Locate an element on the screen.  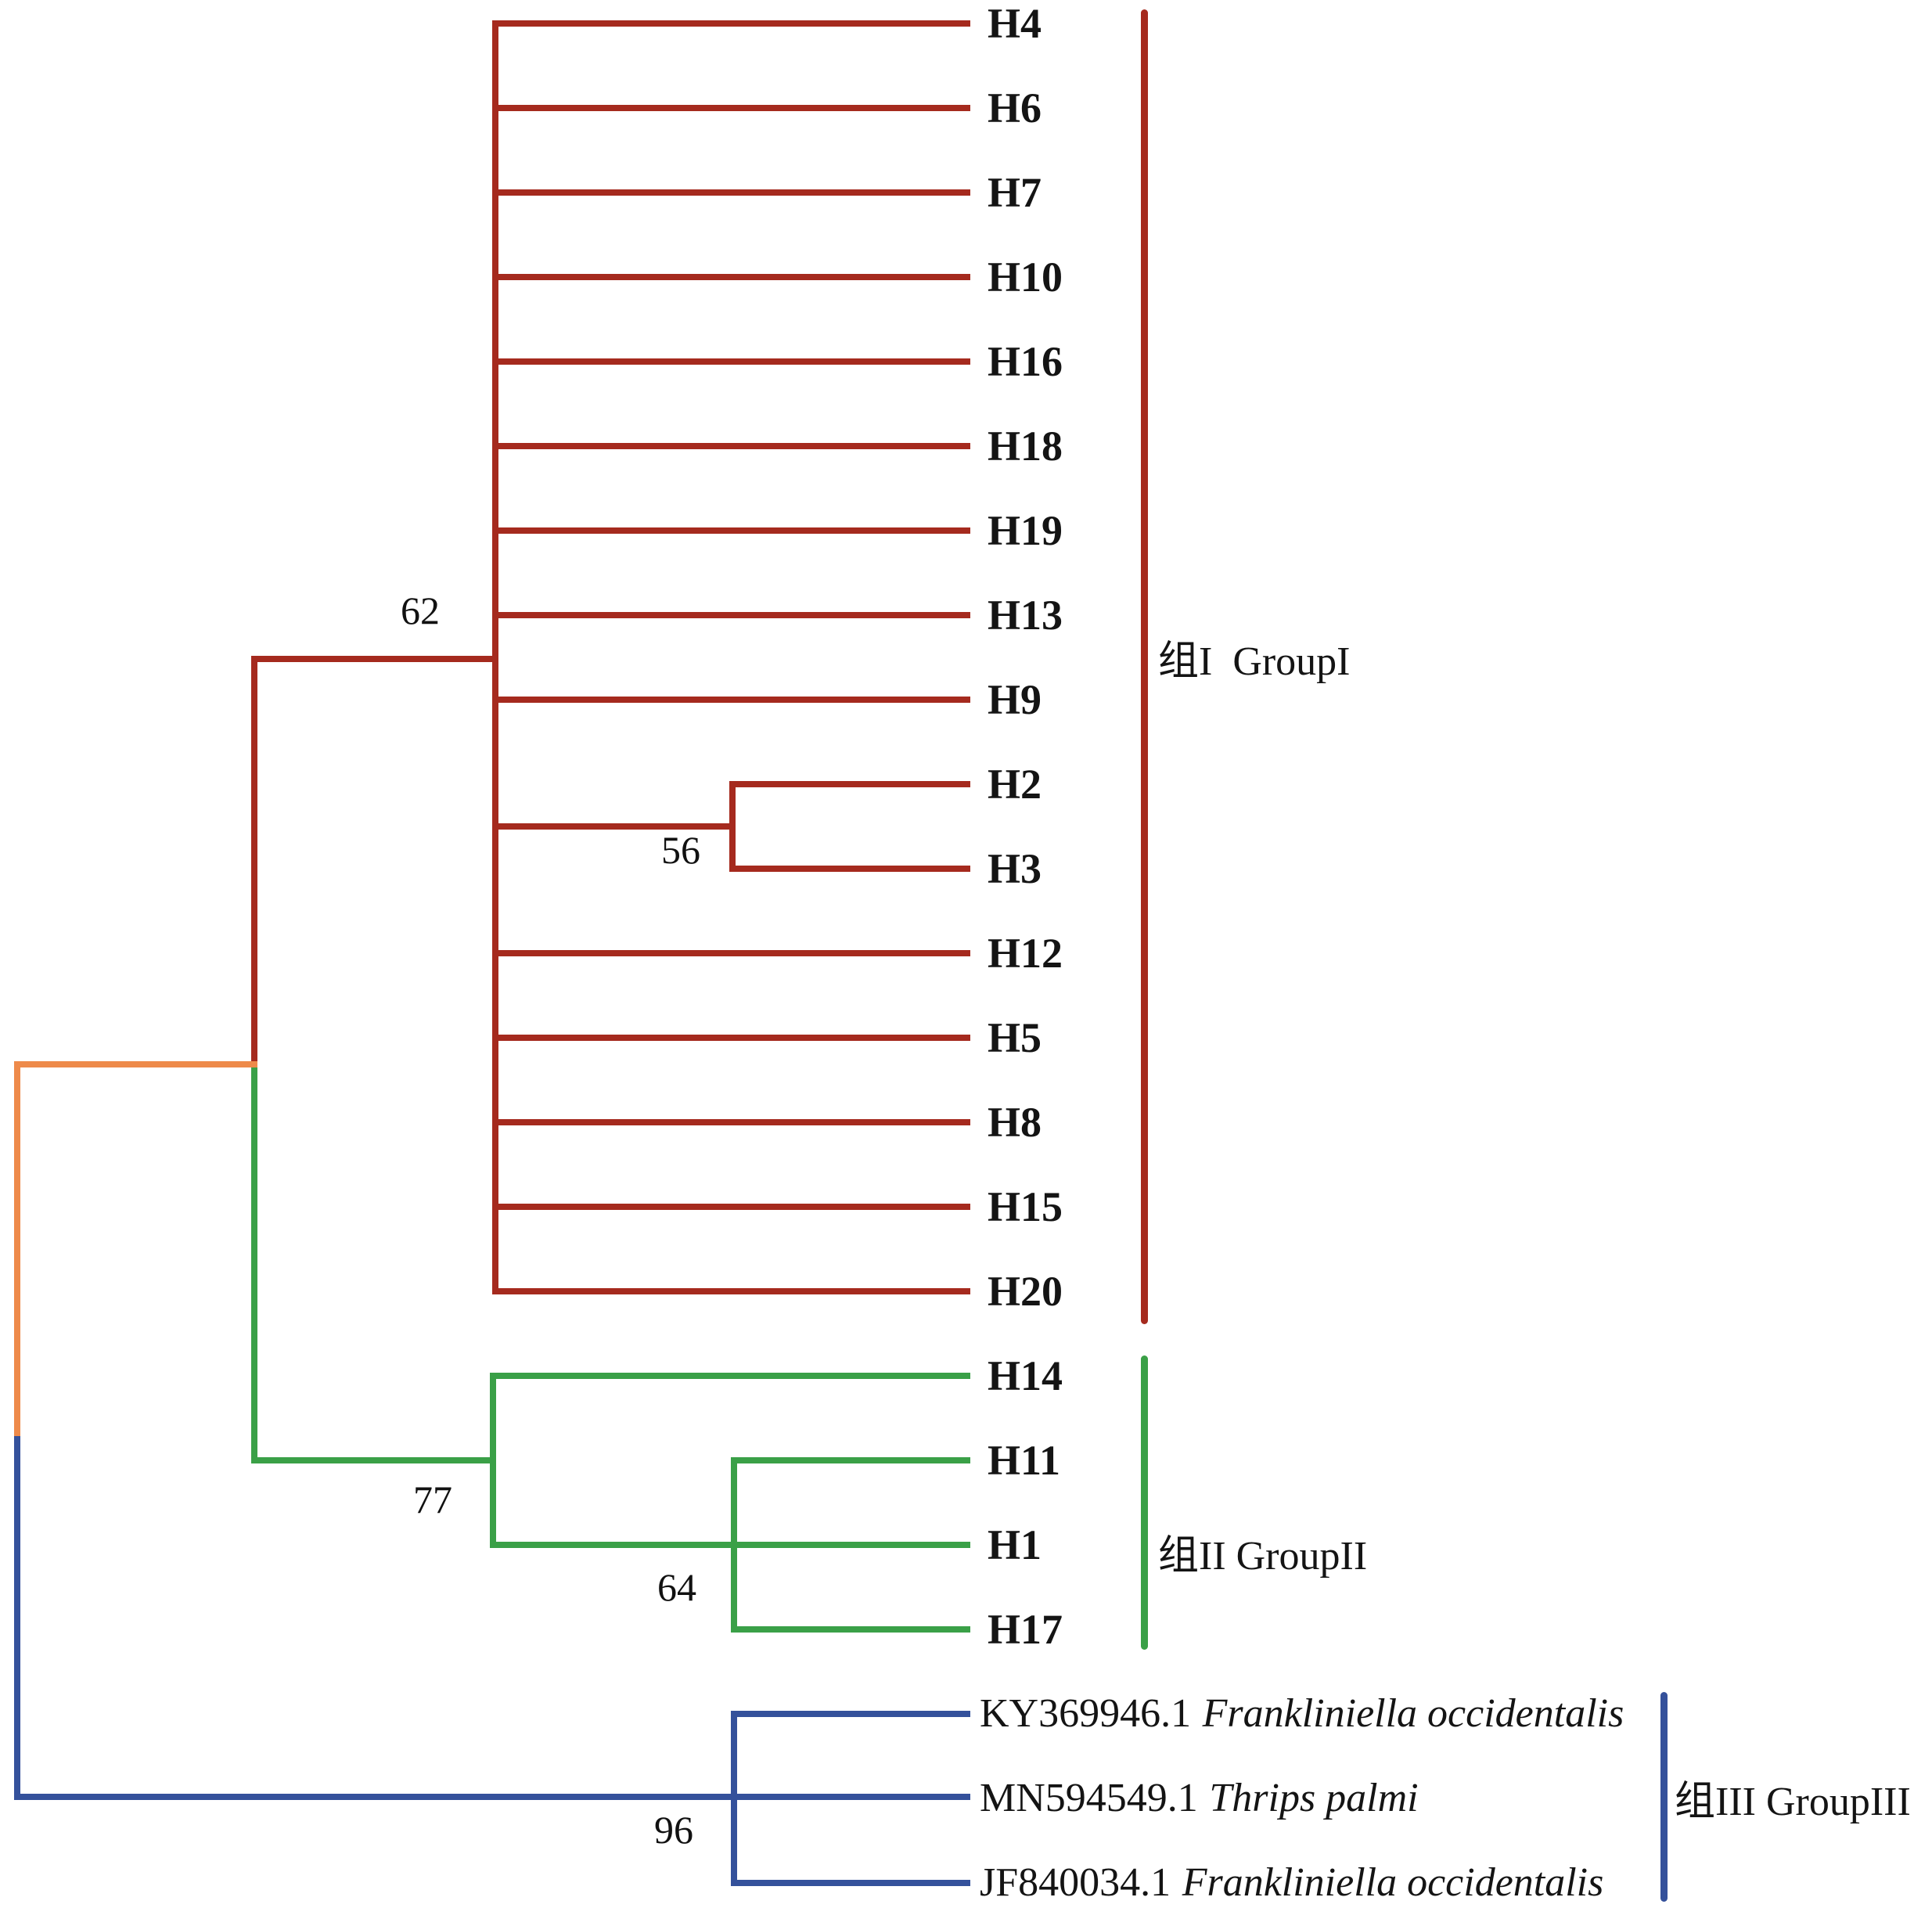
branch-h8 is located at coordinates (731, 1122).